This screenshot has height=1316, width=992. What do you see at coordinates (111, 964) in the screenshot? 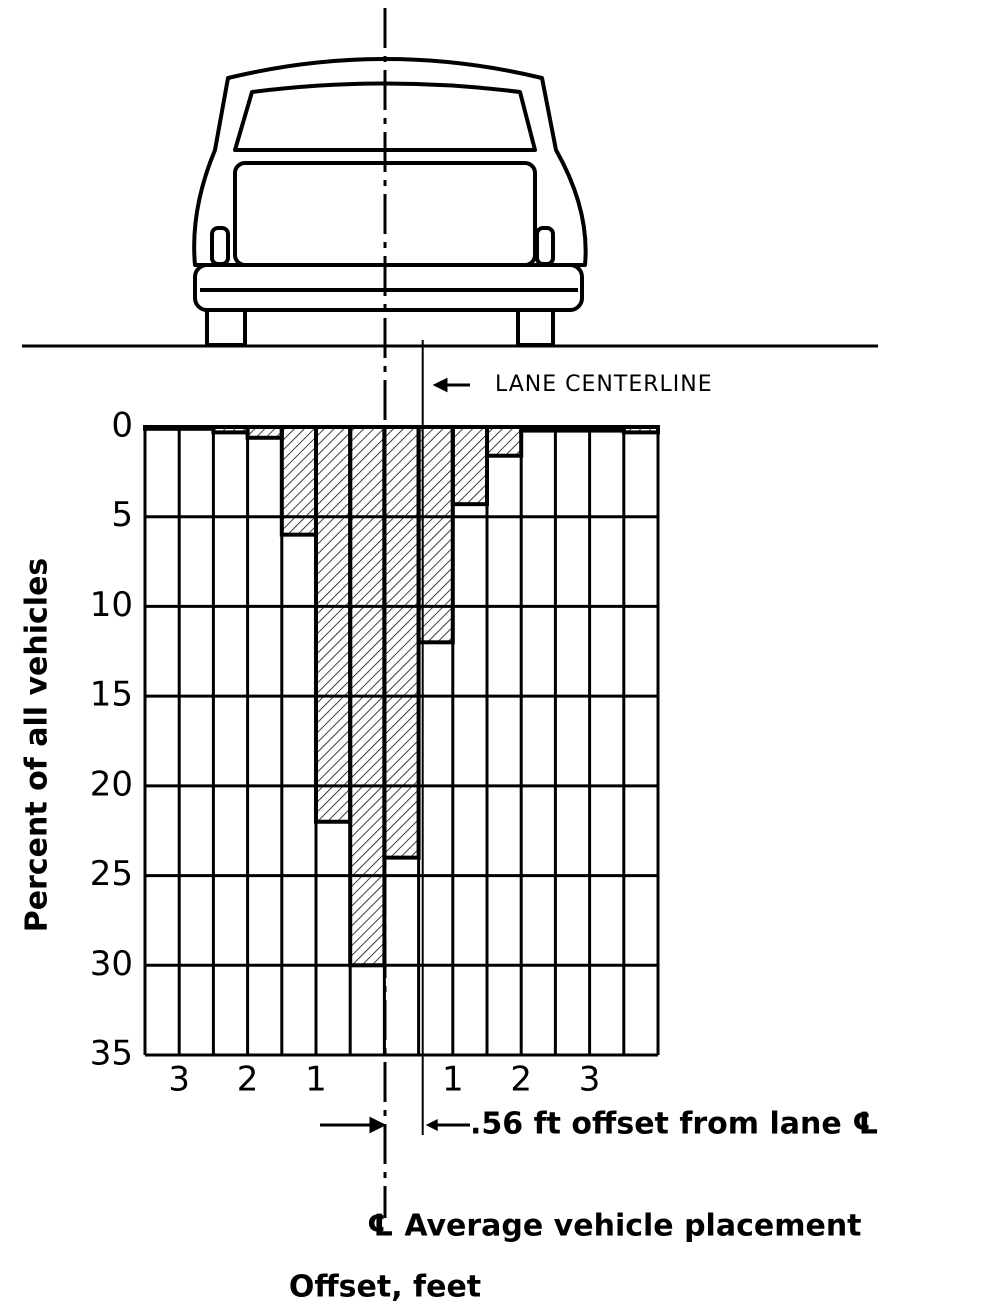
I see `y-tick-label: 30` at bounding box center [111, 964].